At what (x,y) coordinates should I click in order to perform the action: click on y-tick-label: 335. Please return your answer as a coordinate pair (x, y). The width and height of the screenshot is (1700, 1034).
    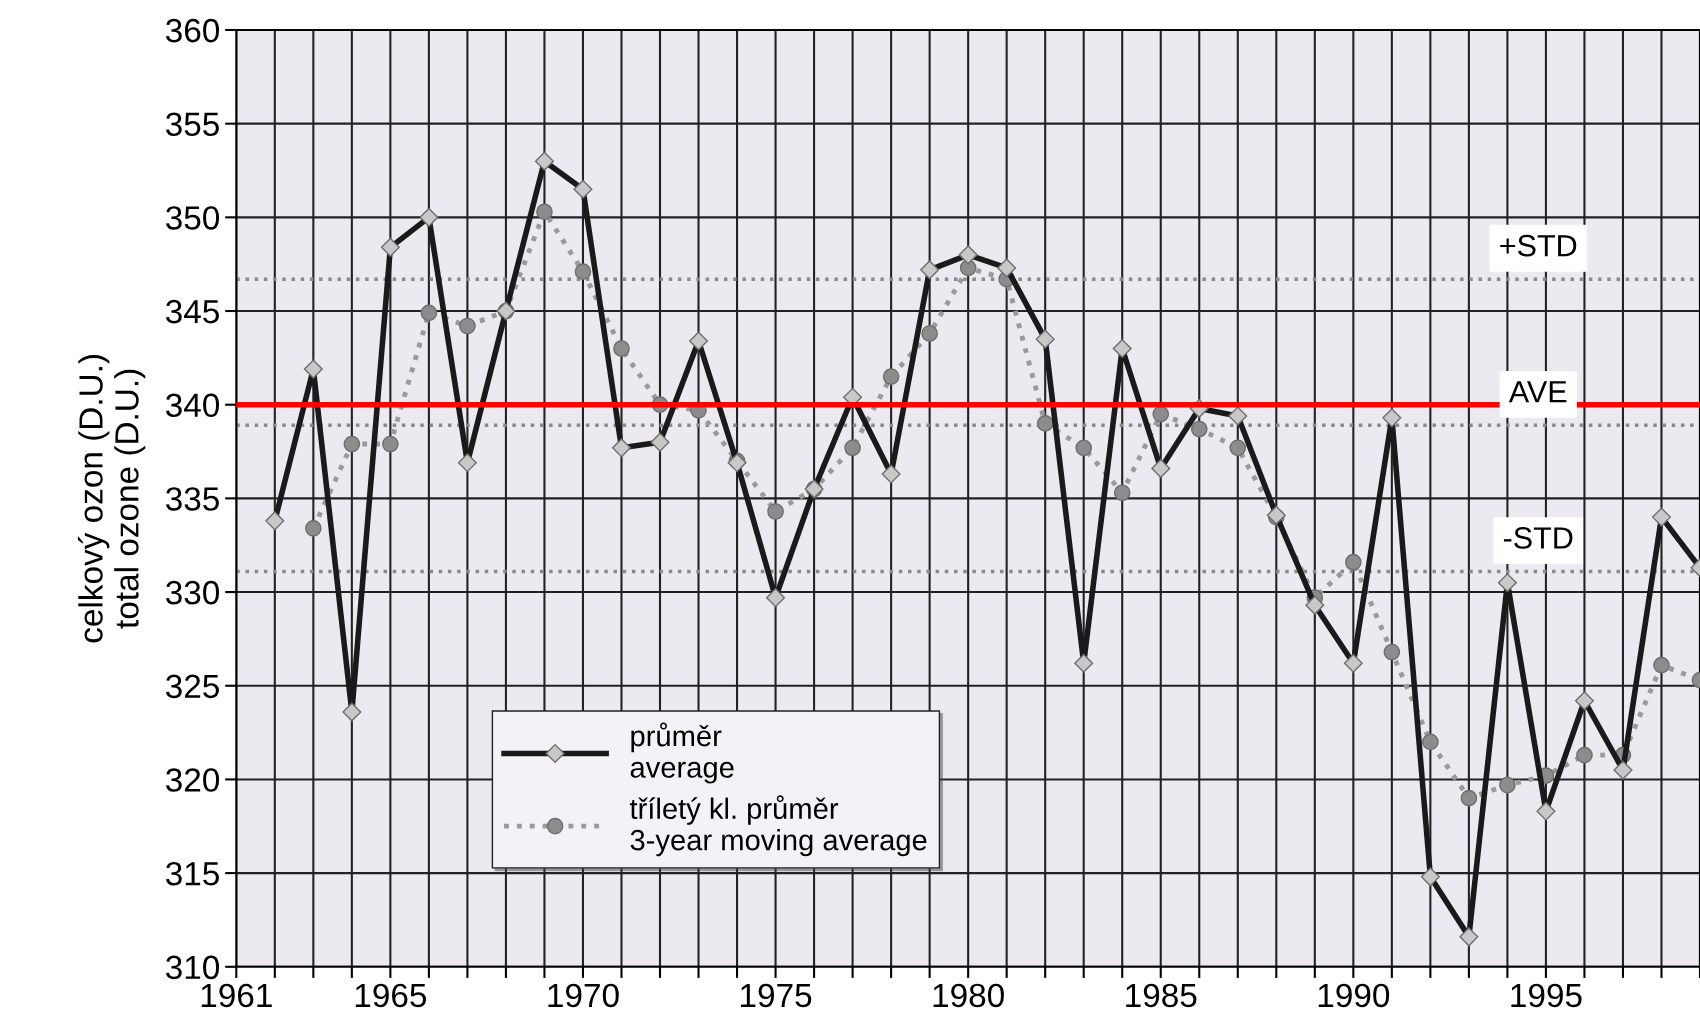
    Looking at the image, I should click on (192, 499).